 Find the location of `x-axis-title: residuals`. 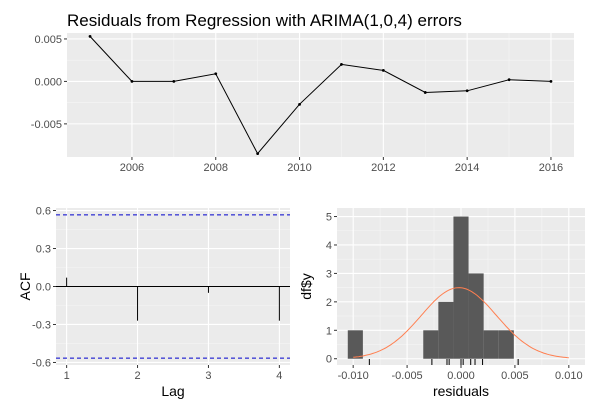

x-axis-title: residuals is located at coordinates (461, 391).